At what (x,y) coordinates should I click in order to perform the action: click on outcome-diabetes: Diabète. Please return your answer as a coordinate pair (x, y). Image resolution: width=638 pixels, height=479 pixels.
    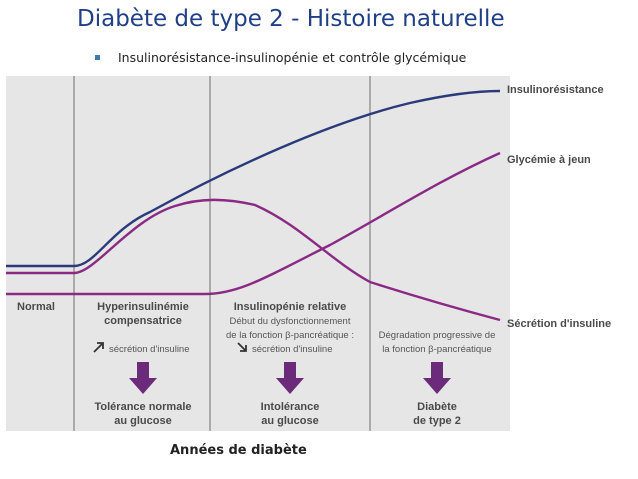
    Looking at the image, I should click on (437, 407).